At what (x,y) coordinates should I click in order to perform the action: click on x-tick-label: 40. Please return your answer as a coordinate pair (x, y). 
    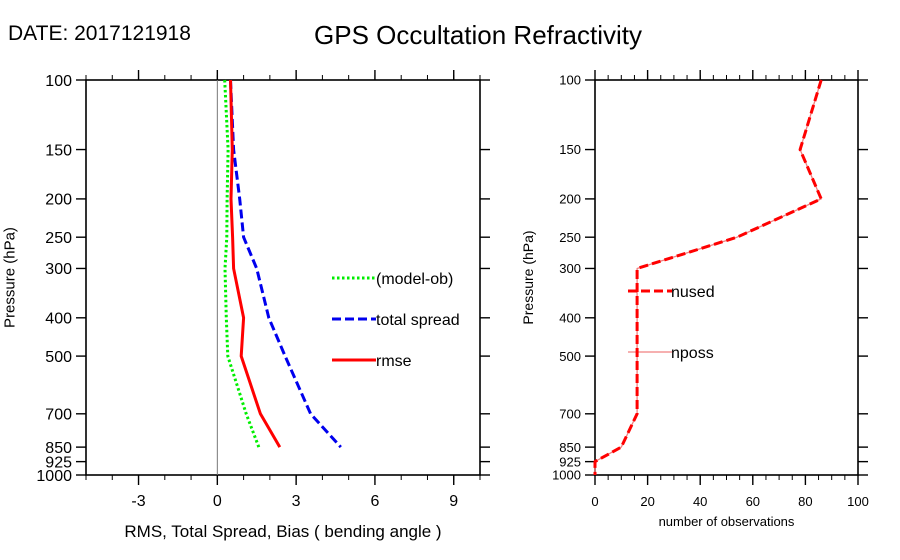
    Looking at the image, I should click on (700, 501).